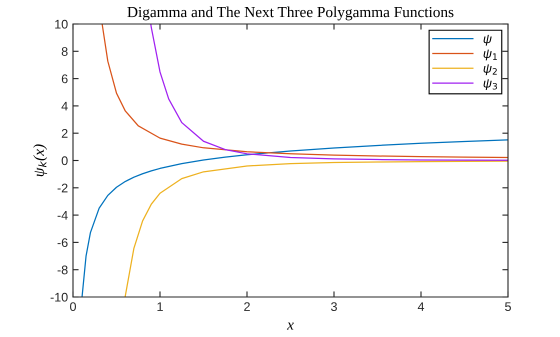 The width and height of the screenshot is (560, 337). What do you see at coordinates (61, 24) in the screenshot?
I see `y-tick-label: 10` at bounding box center [61, 24].